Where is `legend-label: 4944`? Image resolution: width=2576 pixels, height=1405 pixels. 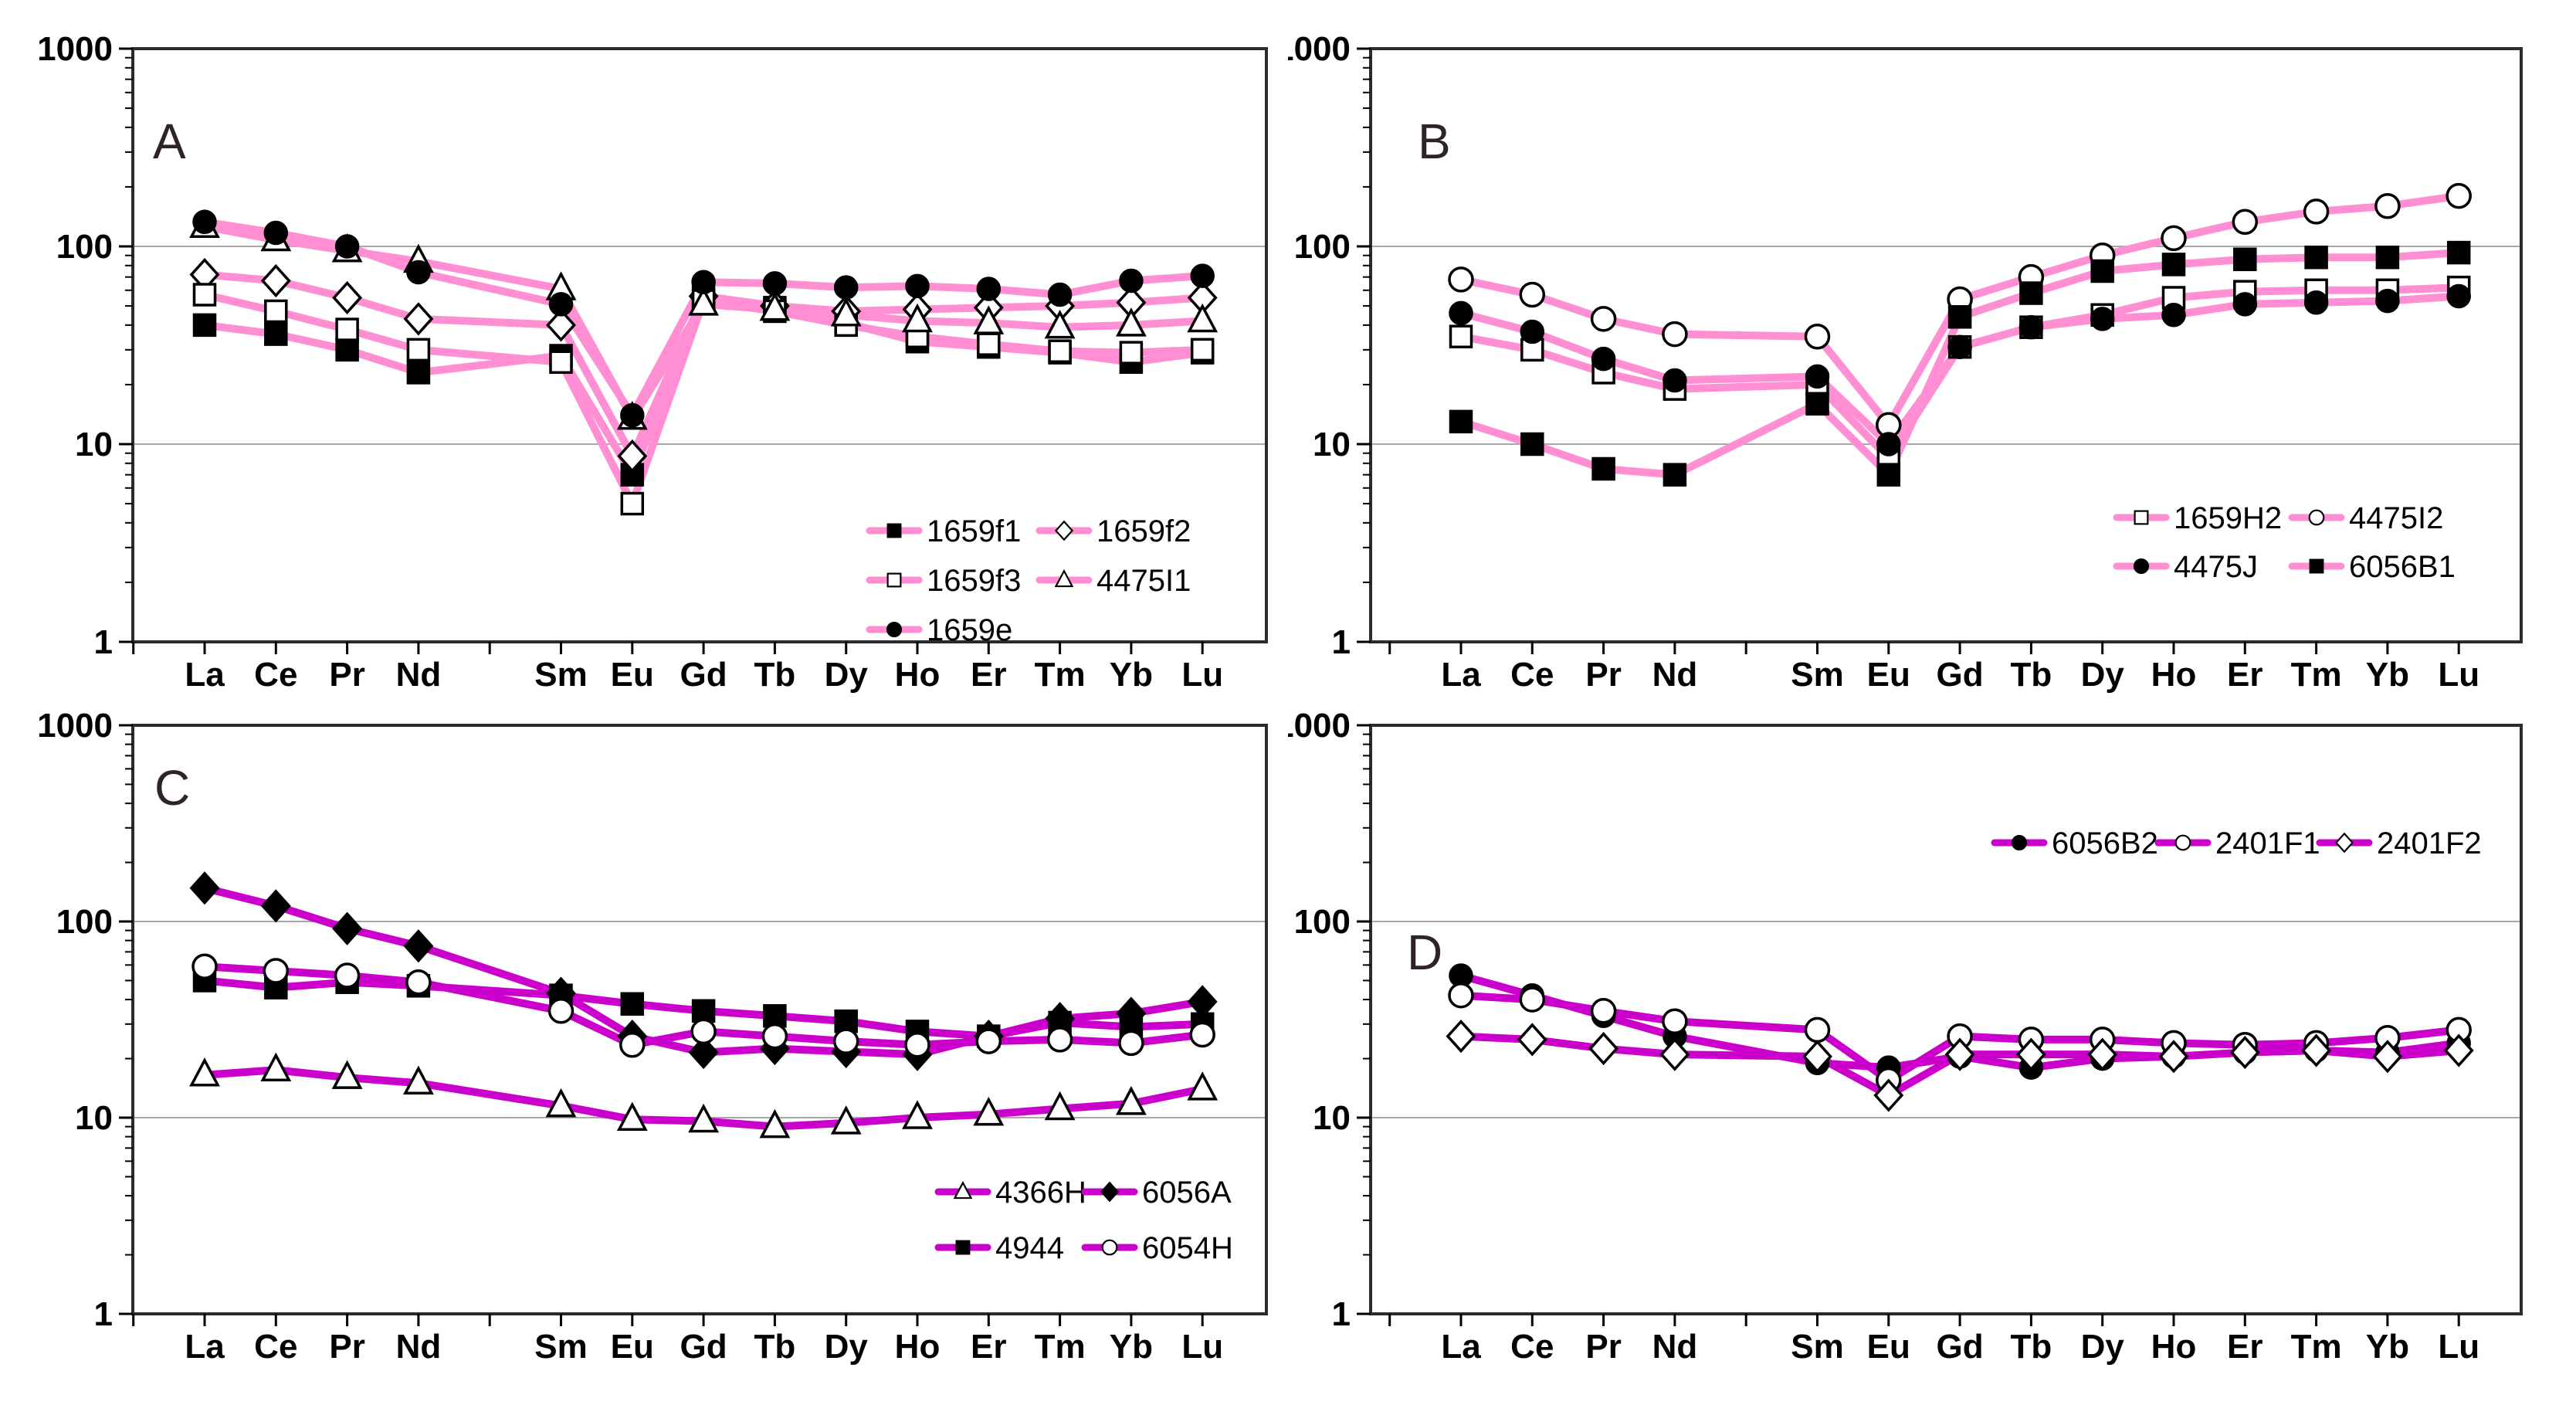
legend-label: 4944 is located at coordinates (1029, 1248).